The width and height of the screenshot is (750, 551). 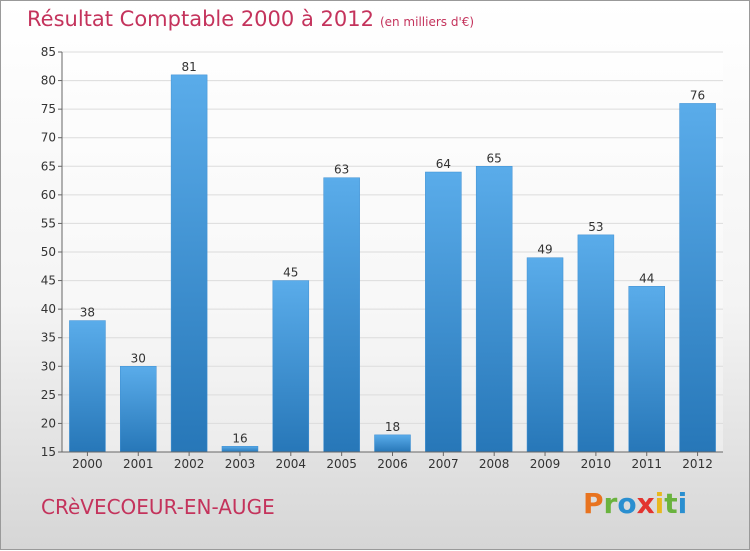 What do you see at coordinates (646, 464) in the screenshot?
I see `x-tick-label-2011: 2011` at bounding box center [646, 464].